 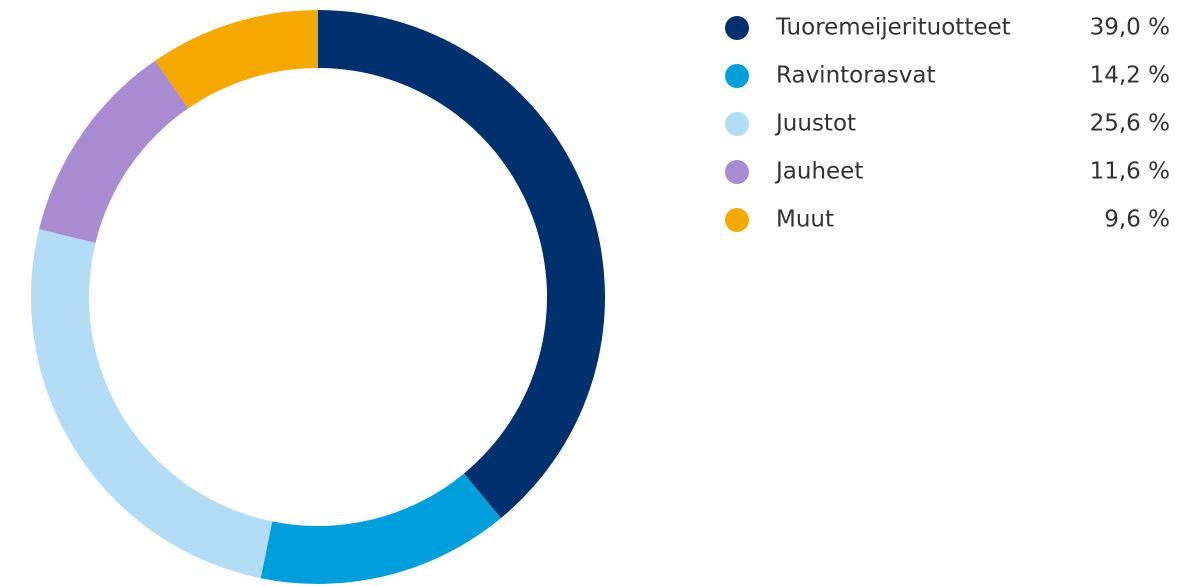 I want to click on legend-label: Tuoremeijerituotteet, so click(x=893, y=28).